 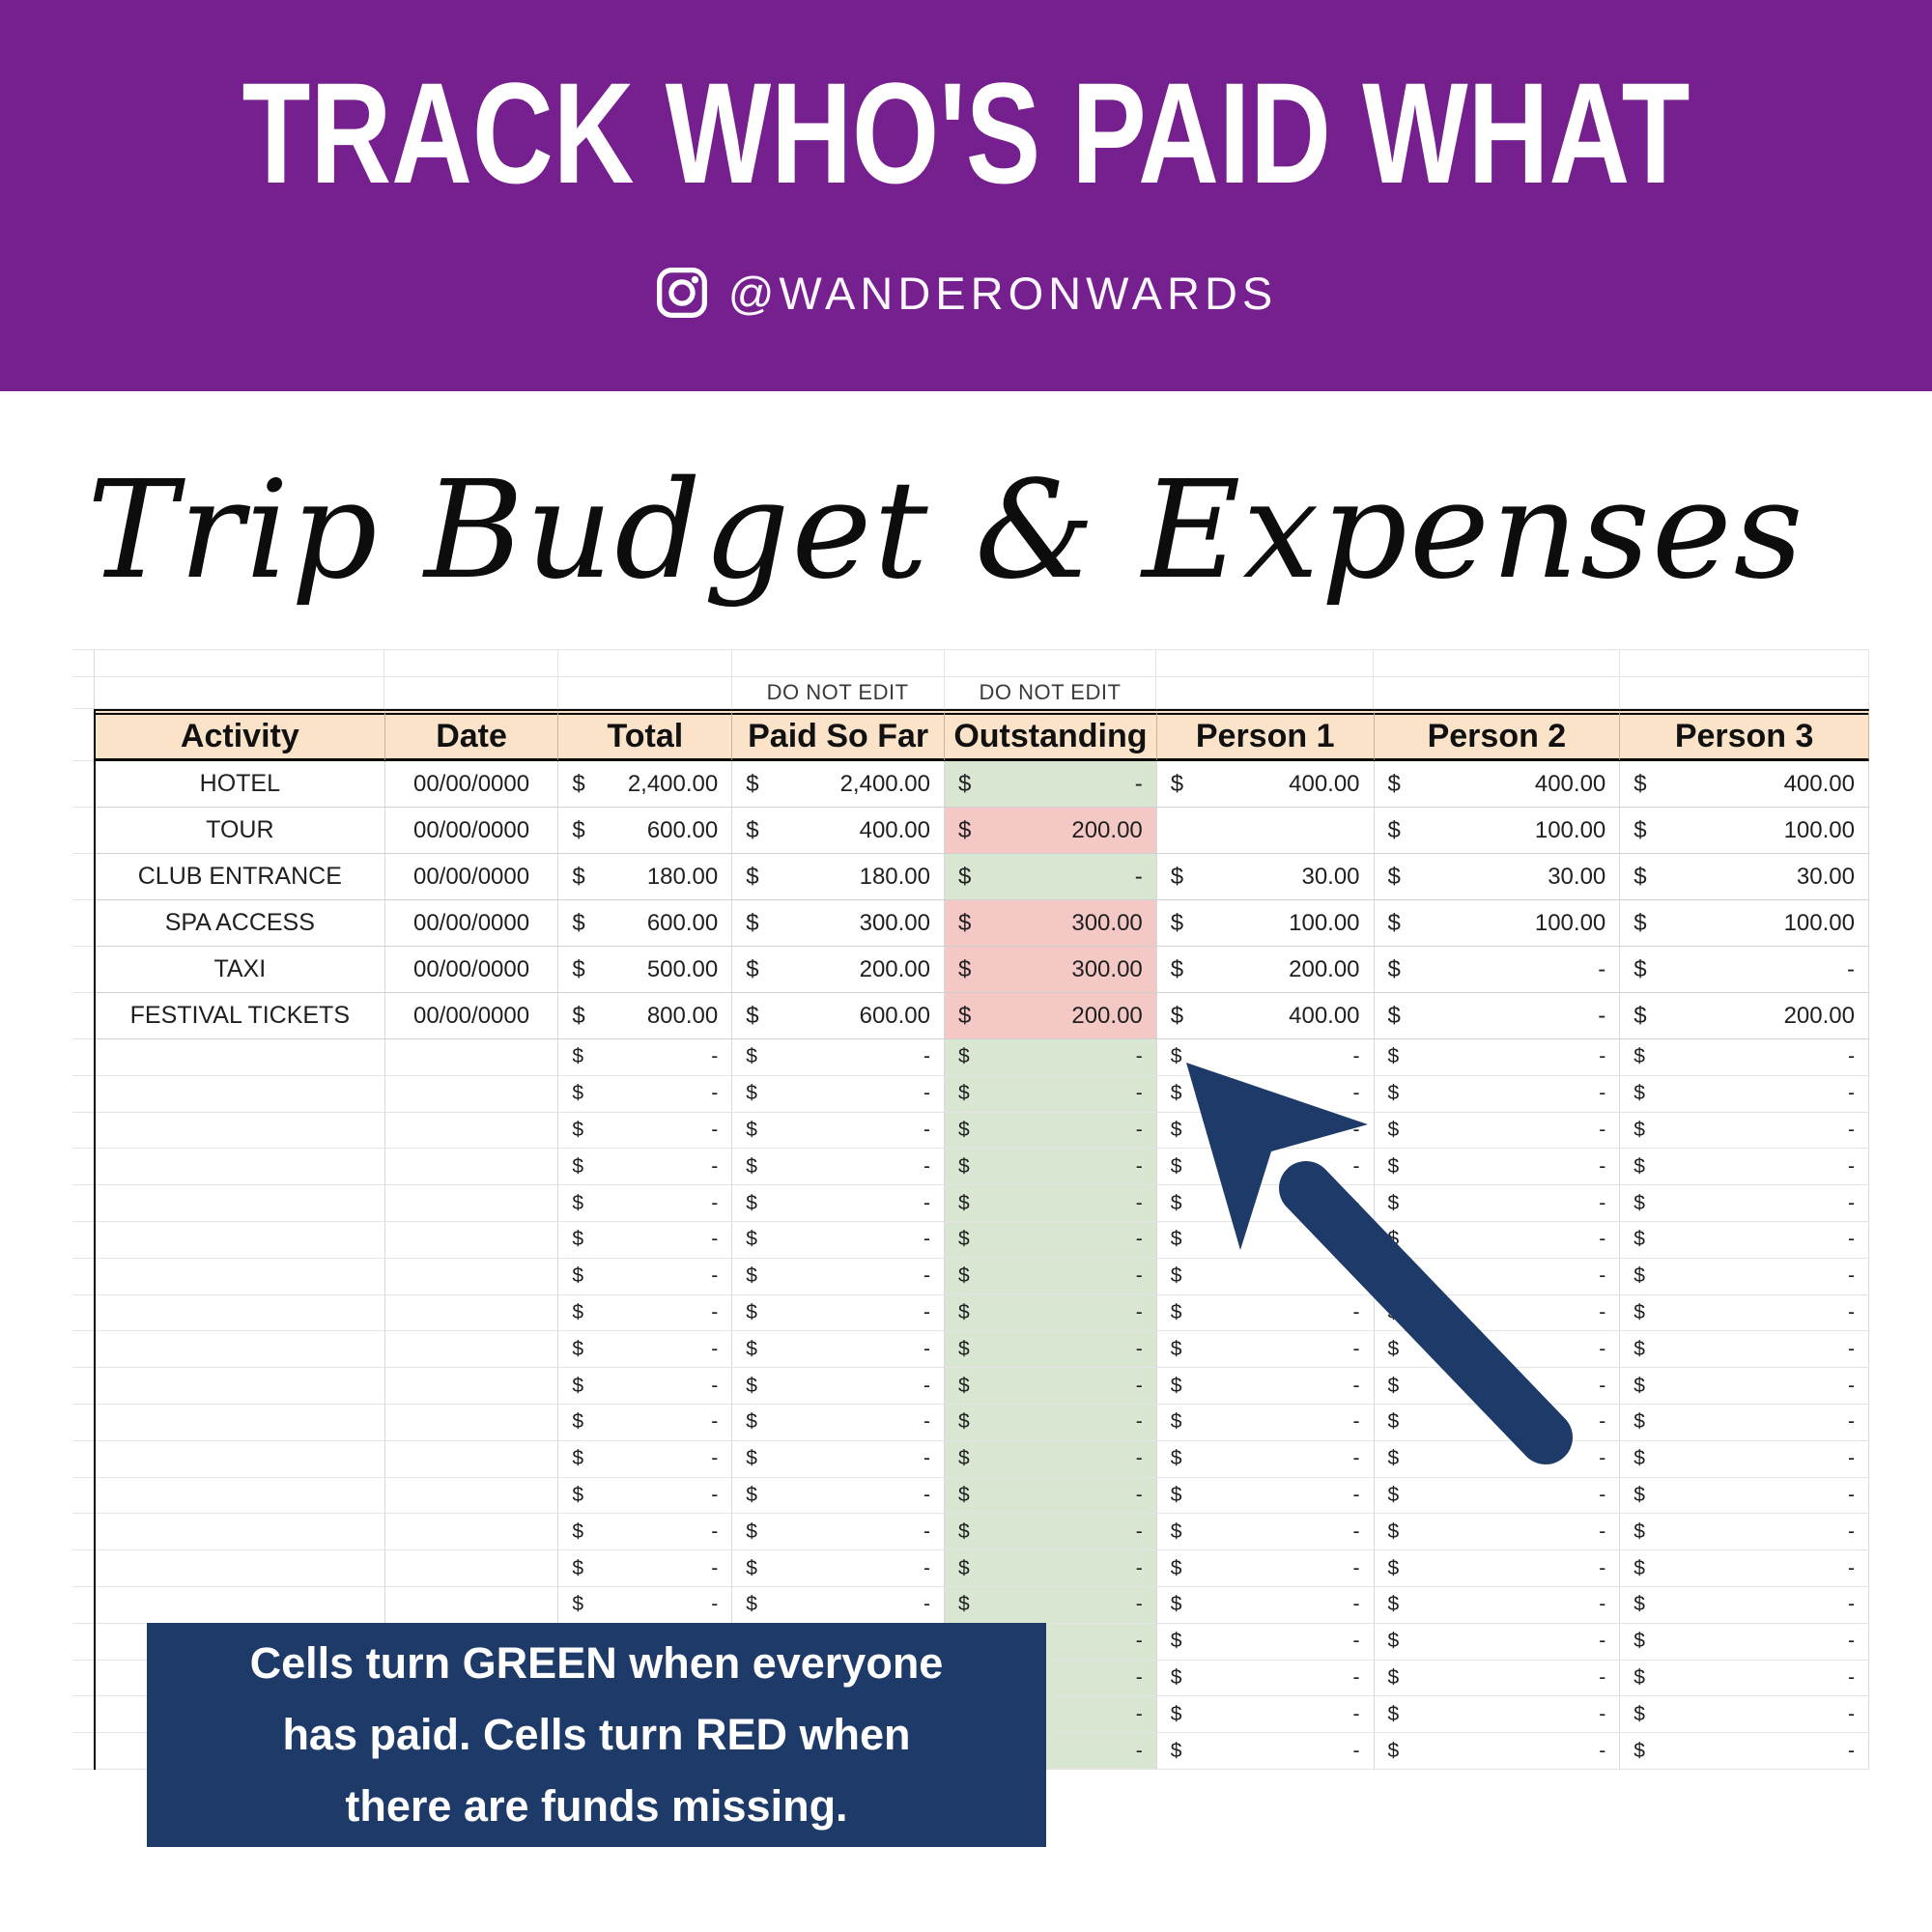 I want to click on sheet-title: Trip Budget & Expenses, so click(x=946, y=531).